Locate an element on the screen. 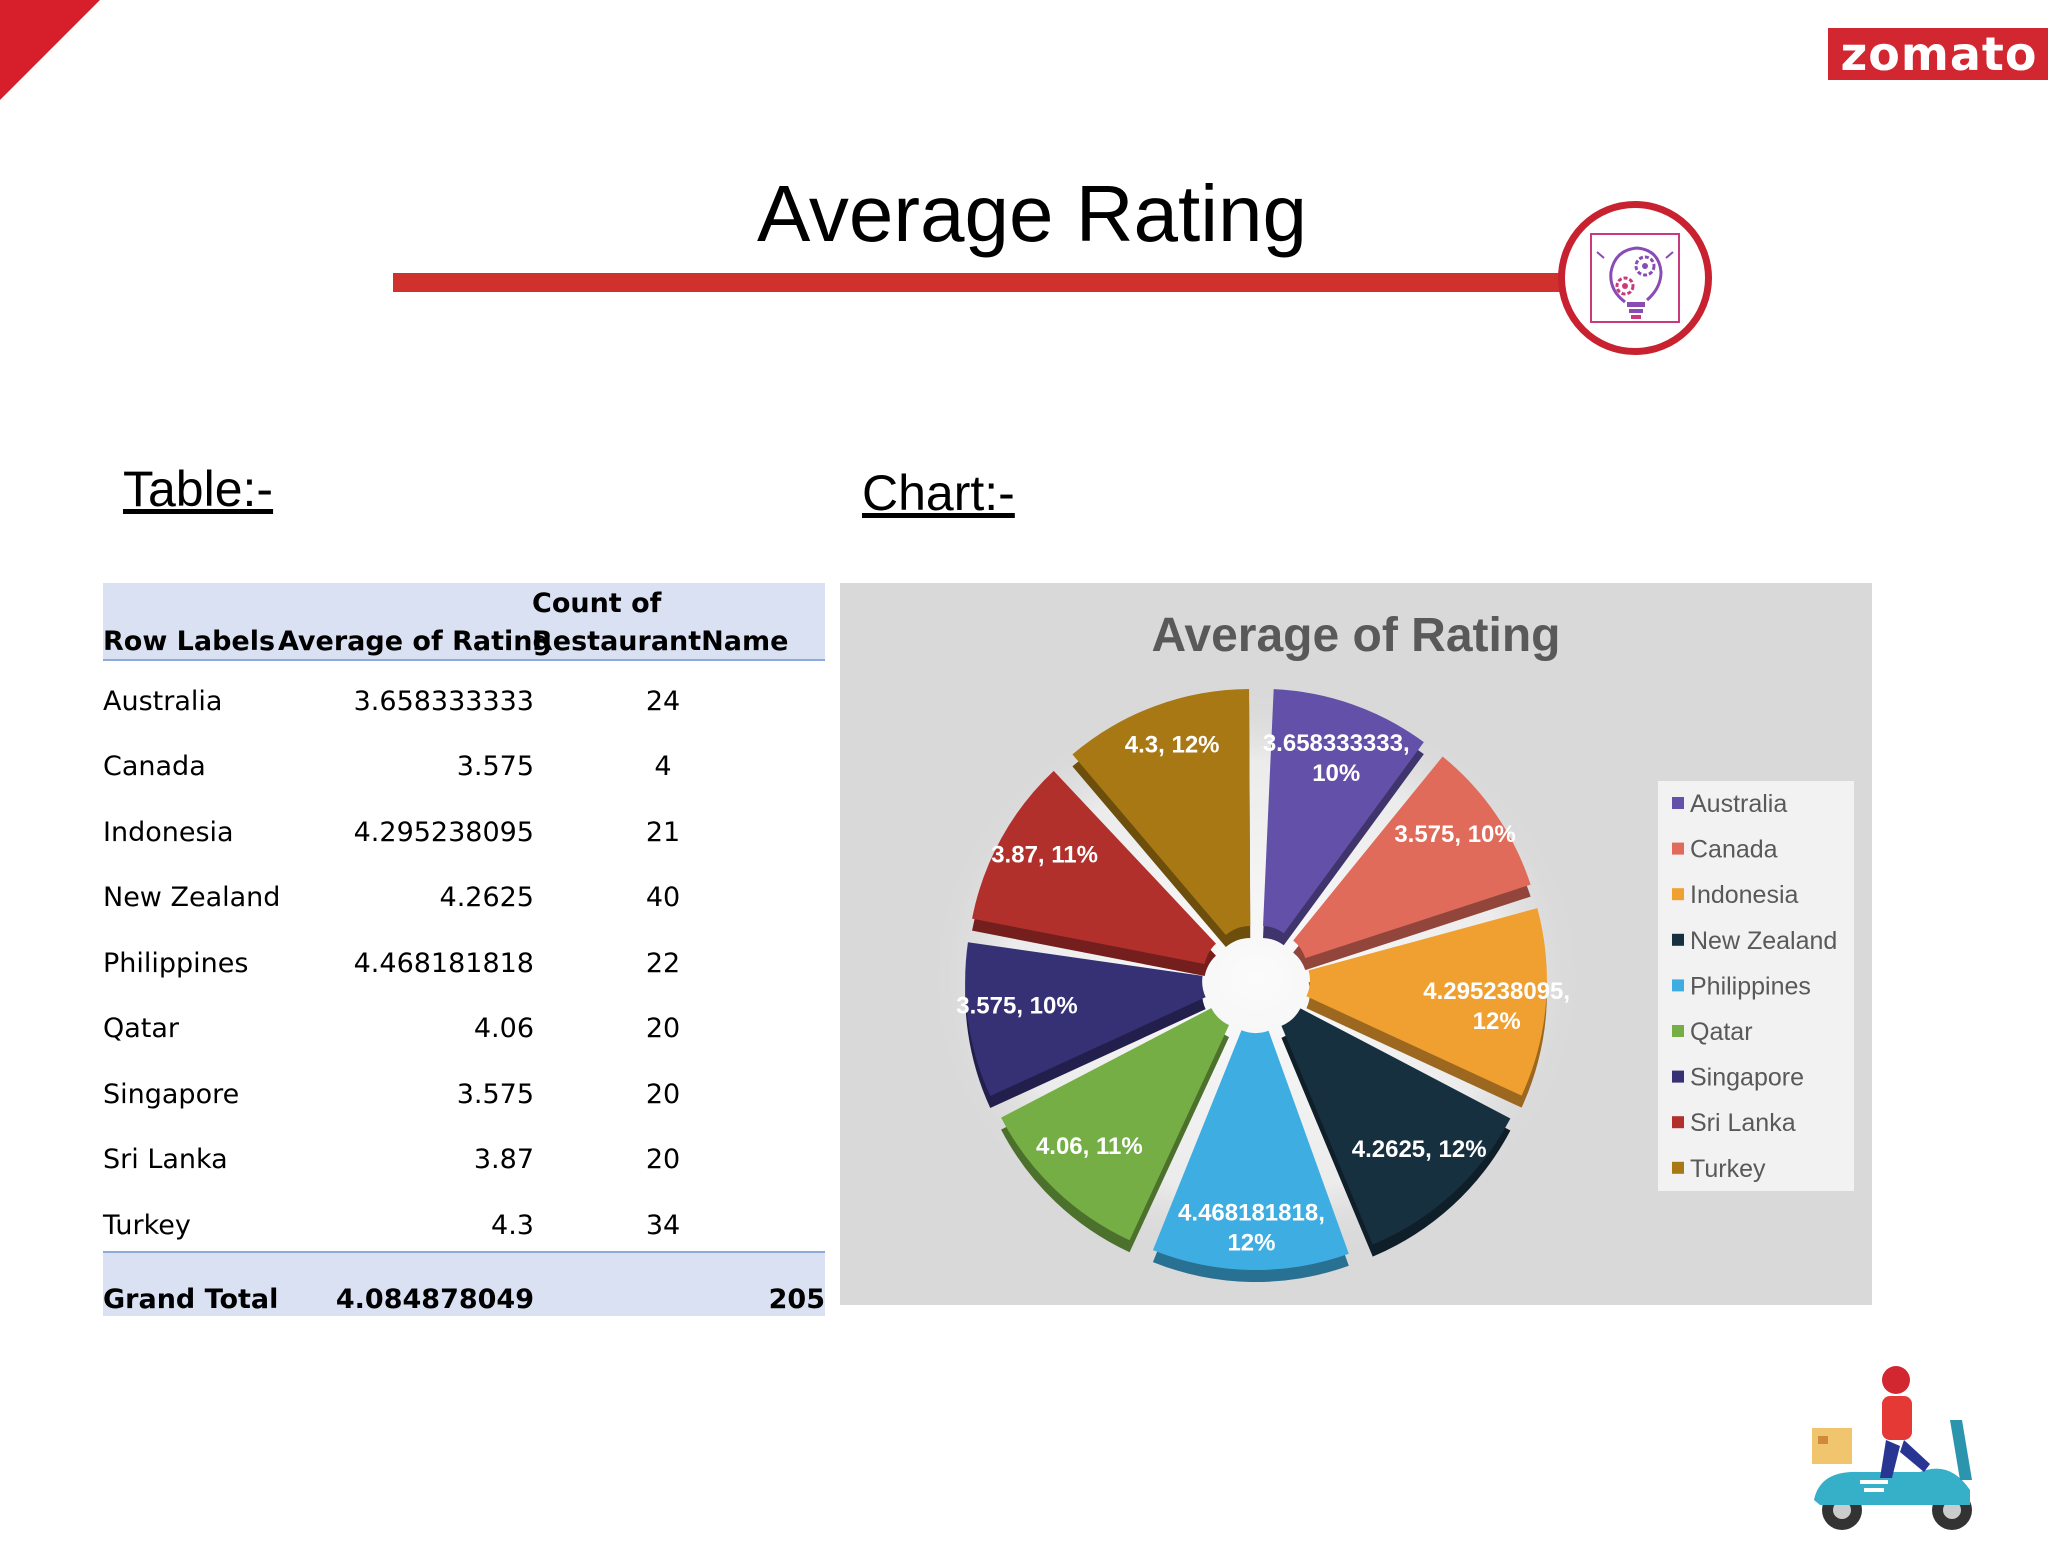  row-average: 4.3 is located at coordinates (512, 1225).